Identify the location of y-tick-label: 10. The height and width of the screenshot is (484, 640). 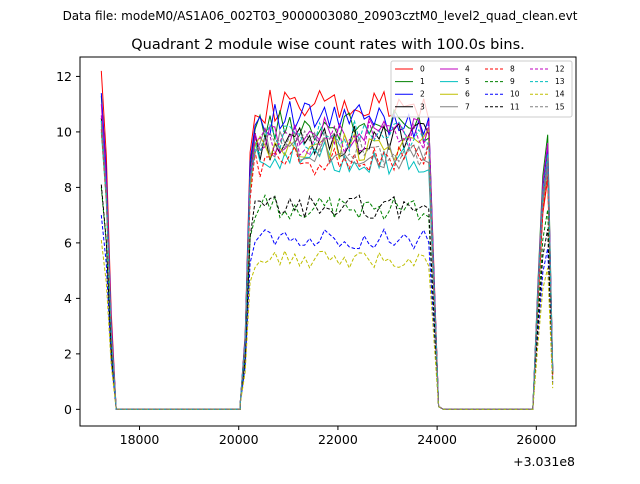
(64, 131).